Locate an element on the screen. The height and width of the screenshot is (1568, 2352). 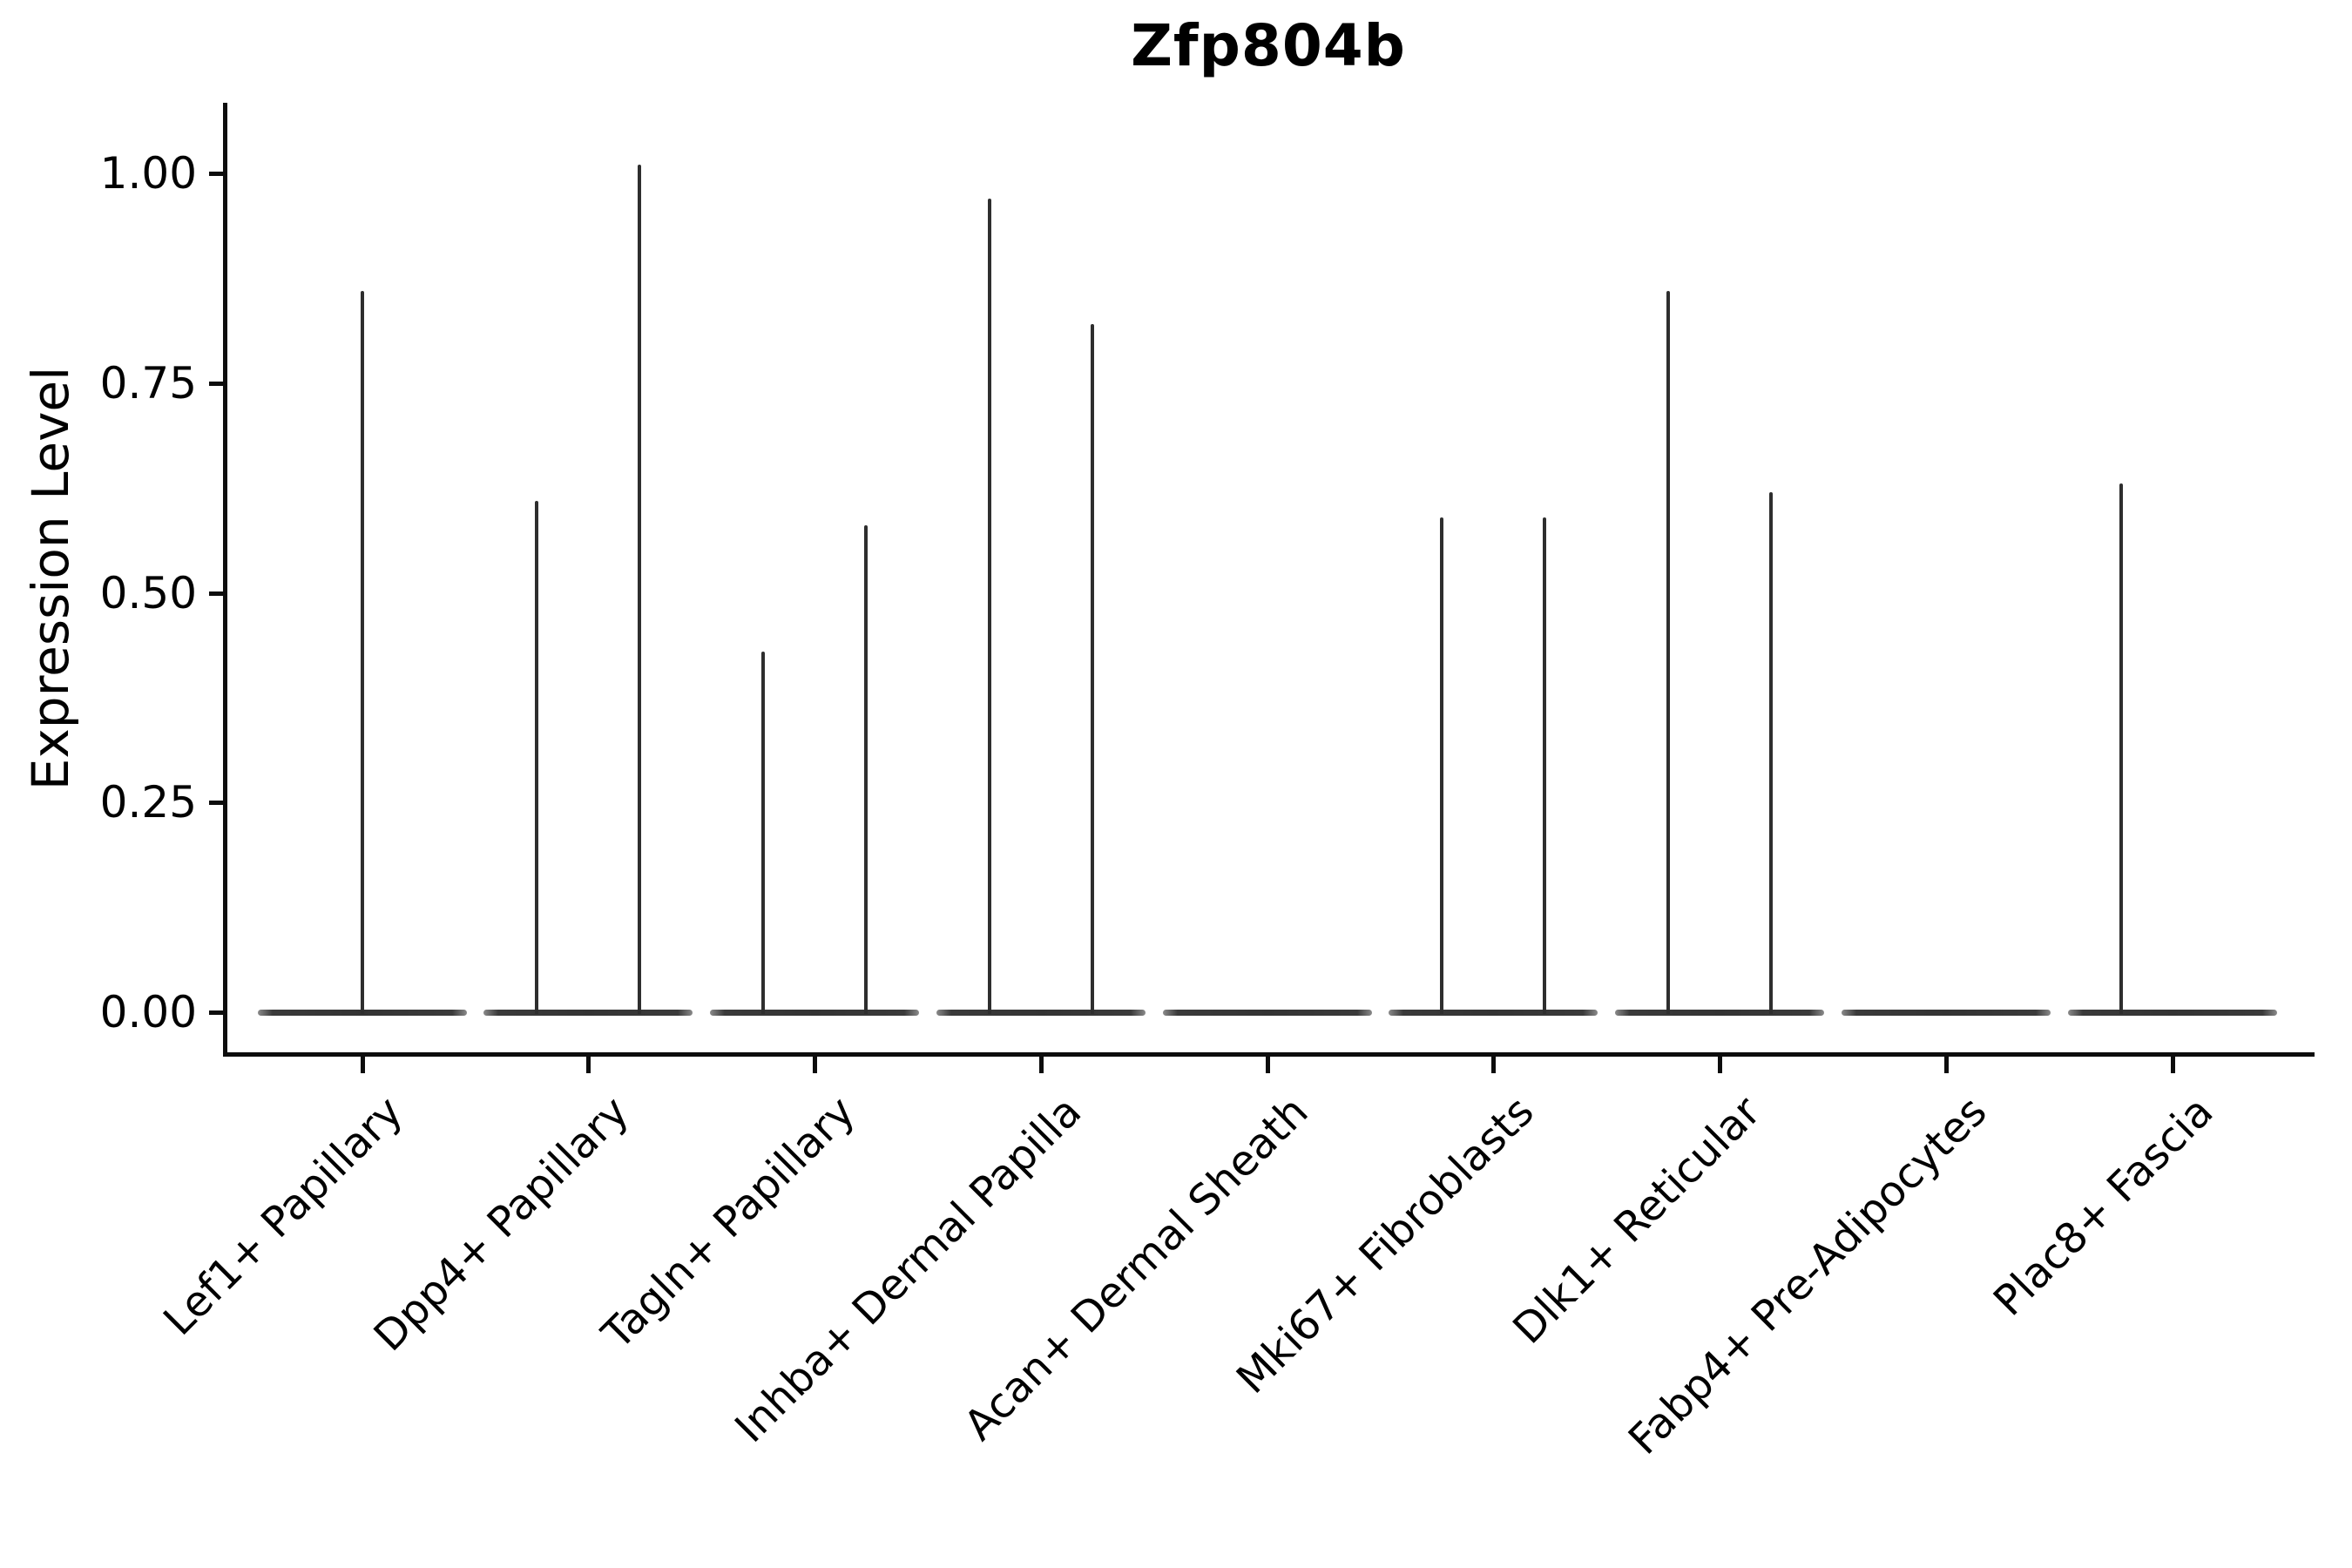
y-tick-label: 1.00 is located at coordinates (148, 173).